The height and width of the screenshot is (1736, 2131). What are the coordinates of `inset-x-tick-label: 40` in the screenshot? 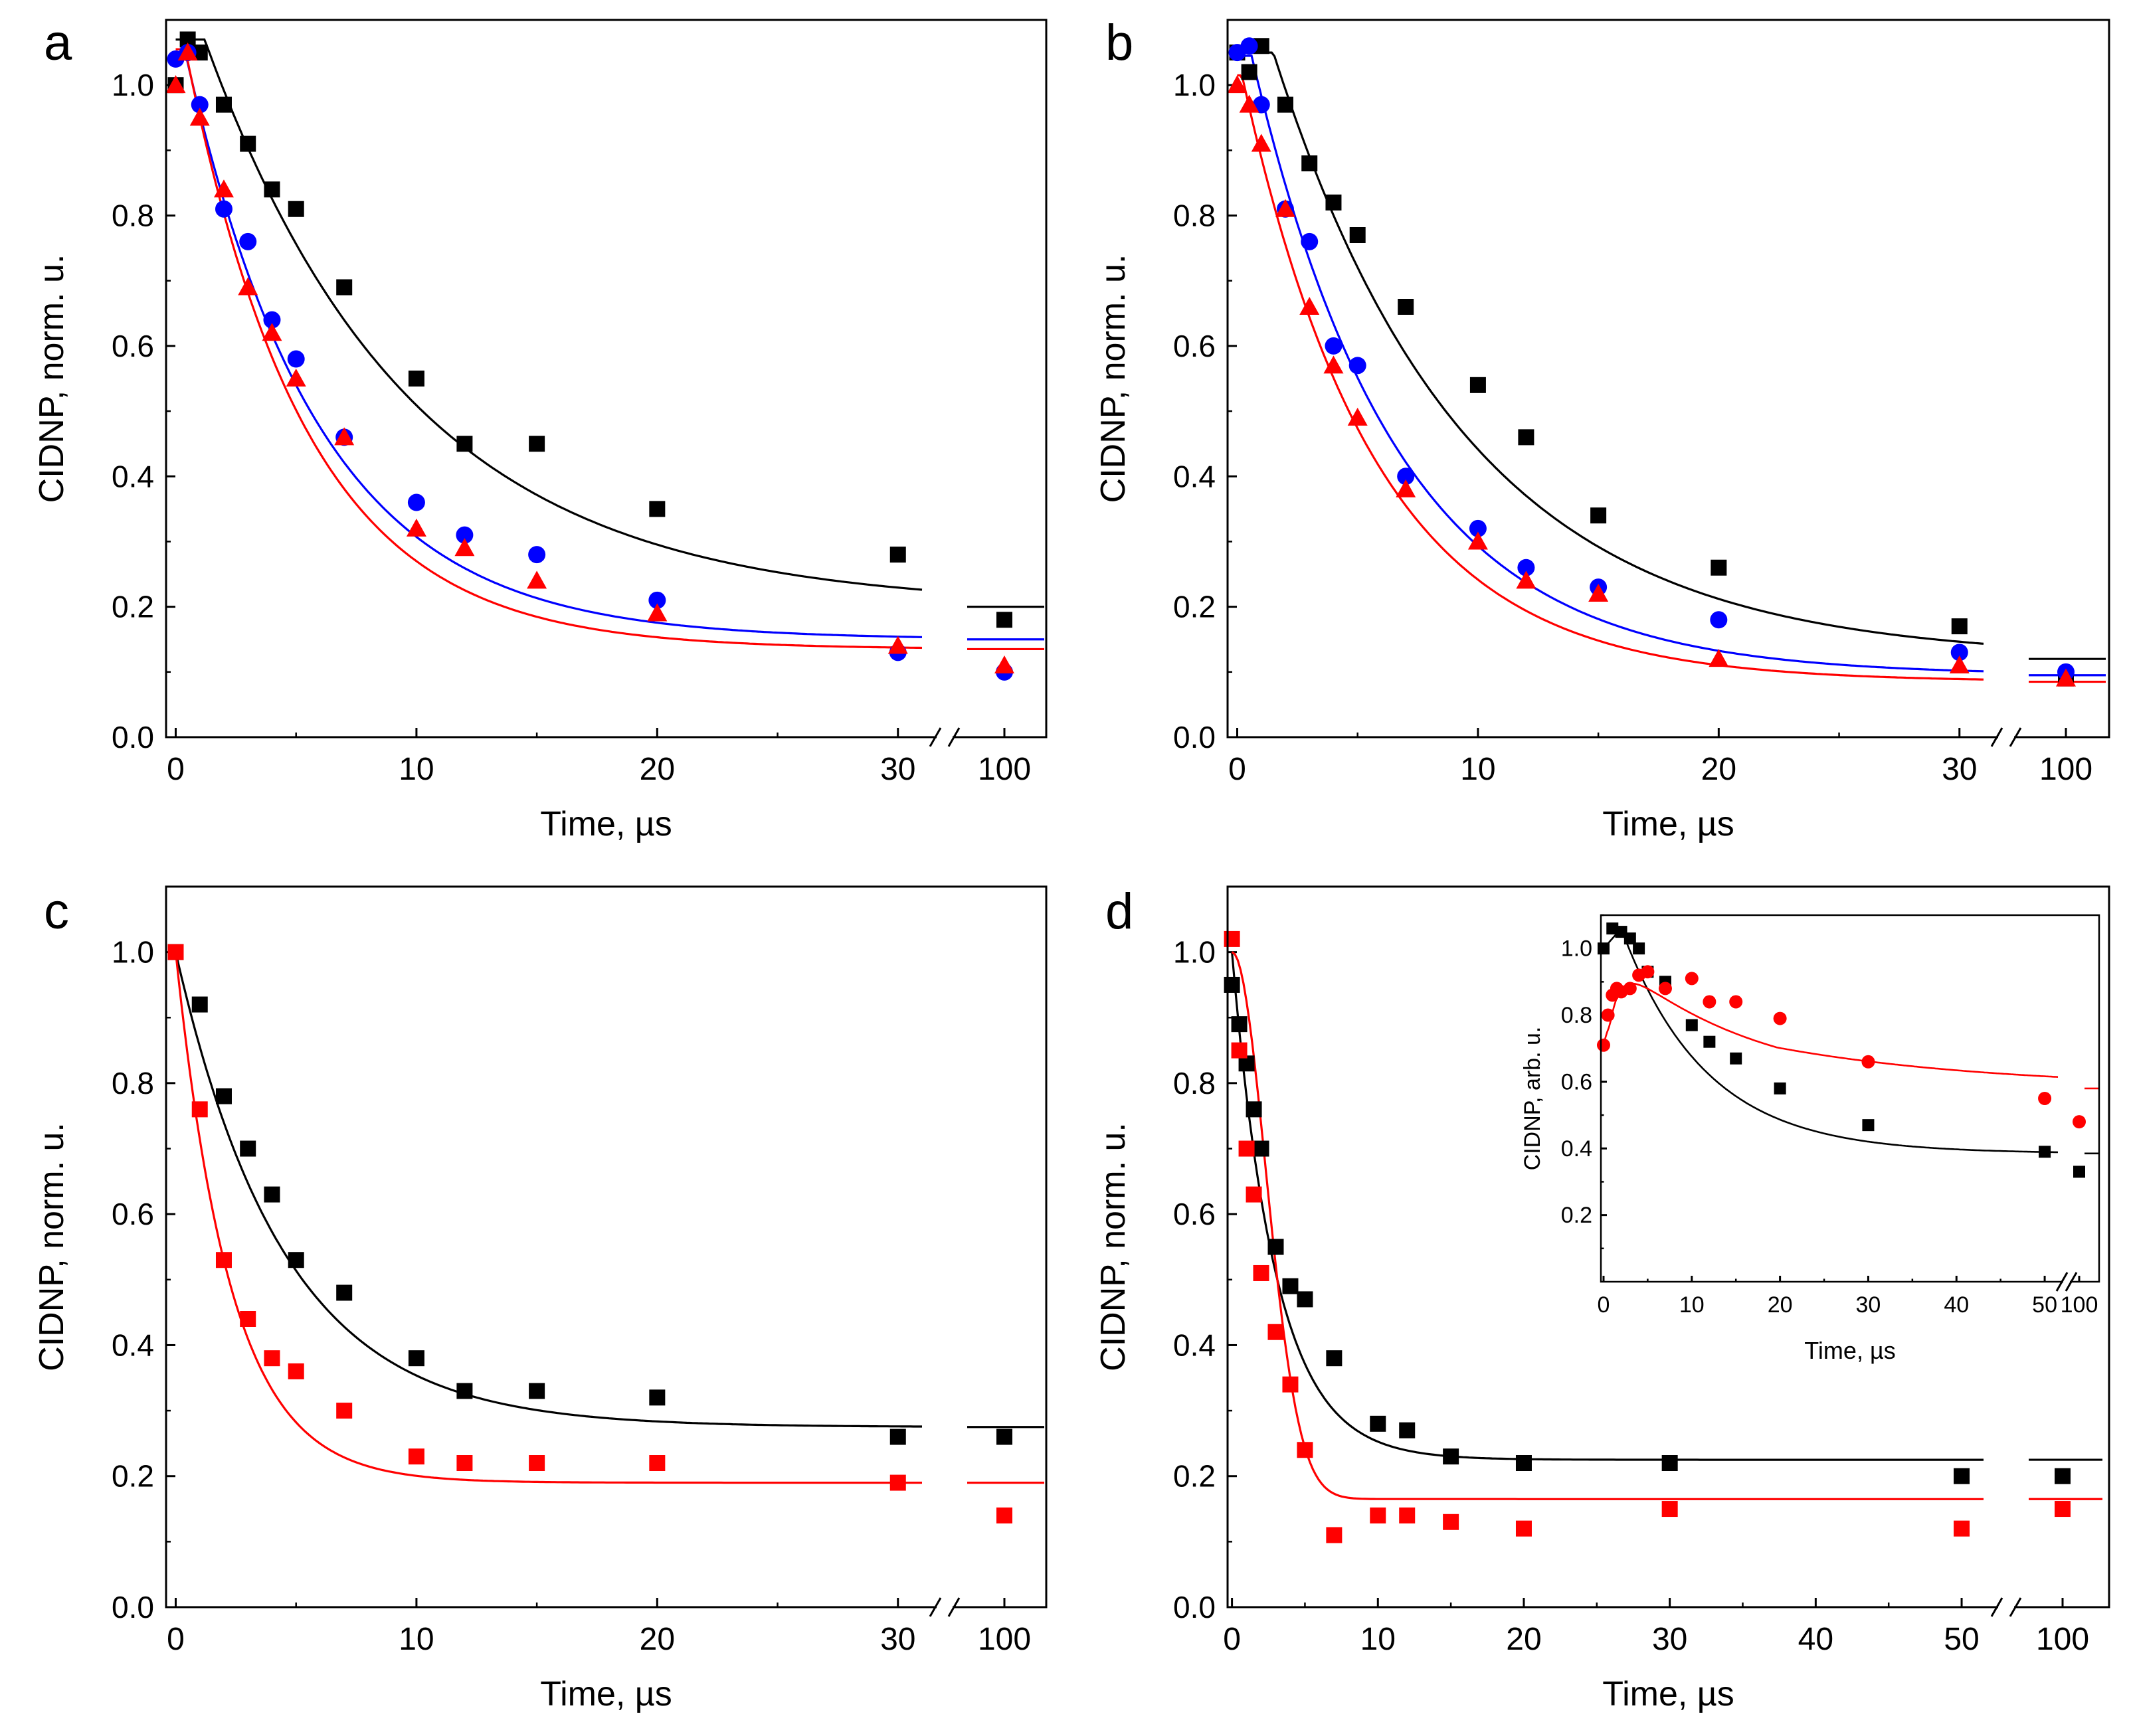 It's located at (1956, 1305).